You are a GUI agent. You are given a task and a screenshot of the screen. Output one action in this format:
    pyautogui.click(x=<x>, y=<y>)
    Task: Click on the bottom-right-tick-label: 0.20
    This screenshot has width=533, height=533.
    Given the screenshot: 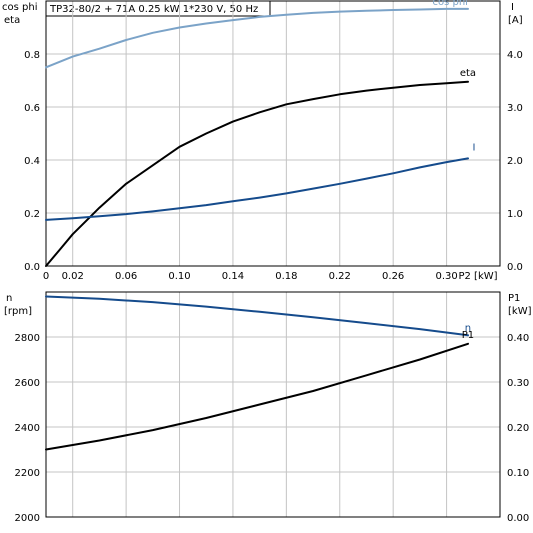 What is the action you would take?
    pyautogui.click(x=518, y=428)
    